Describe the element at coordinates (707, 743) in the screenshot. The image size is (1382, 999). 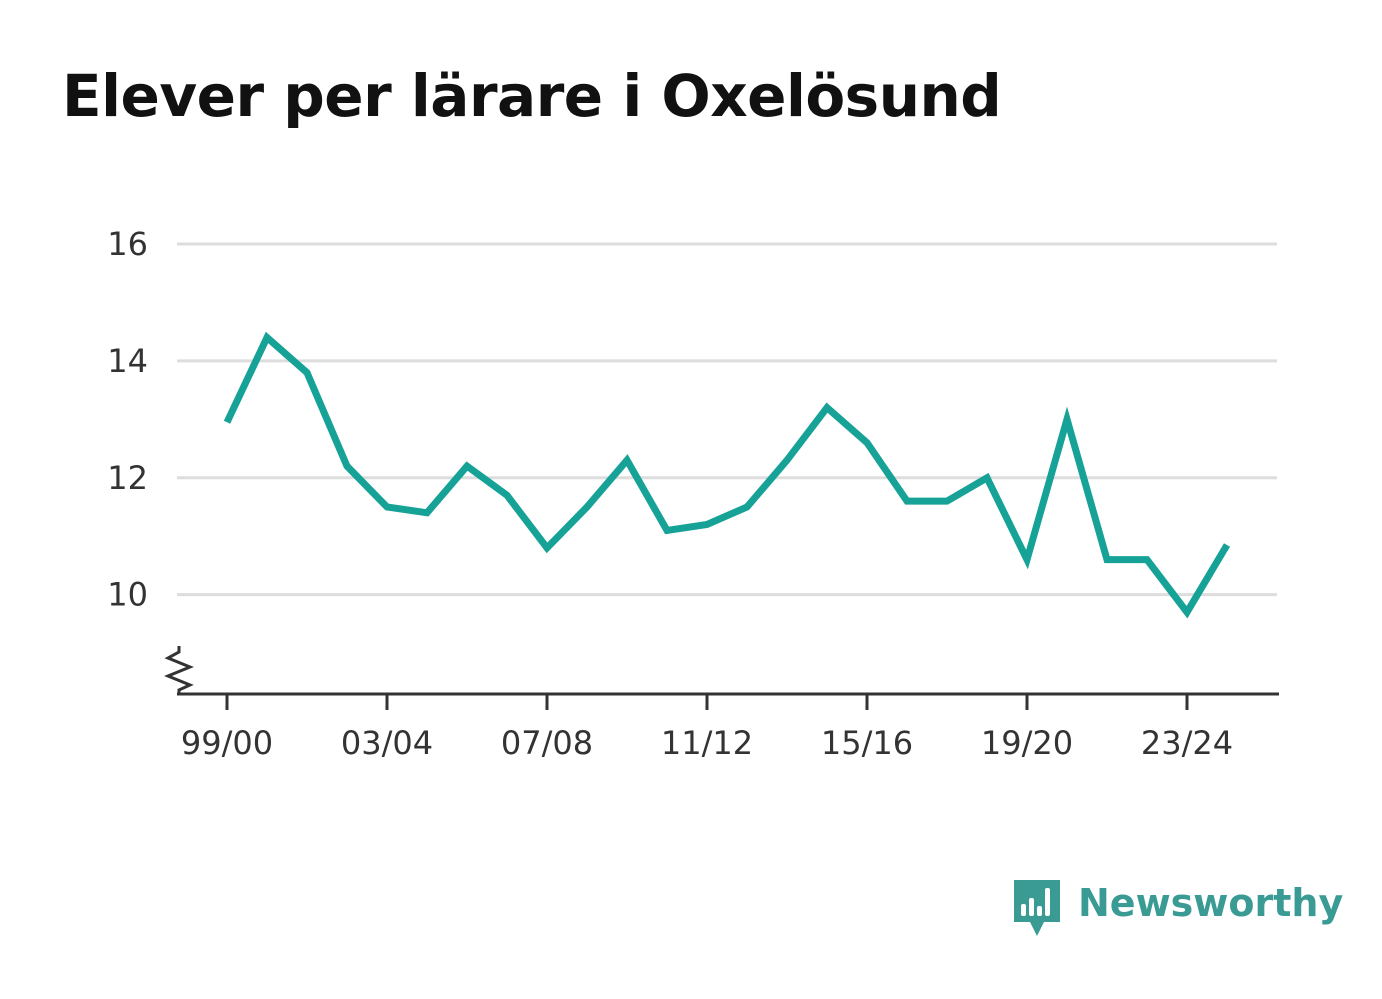
I see `x-tick-label: 11/12` at that location.